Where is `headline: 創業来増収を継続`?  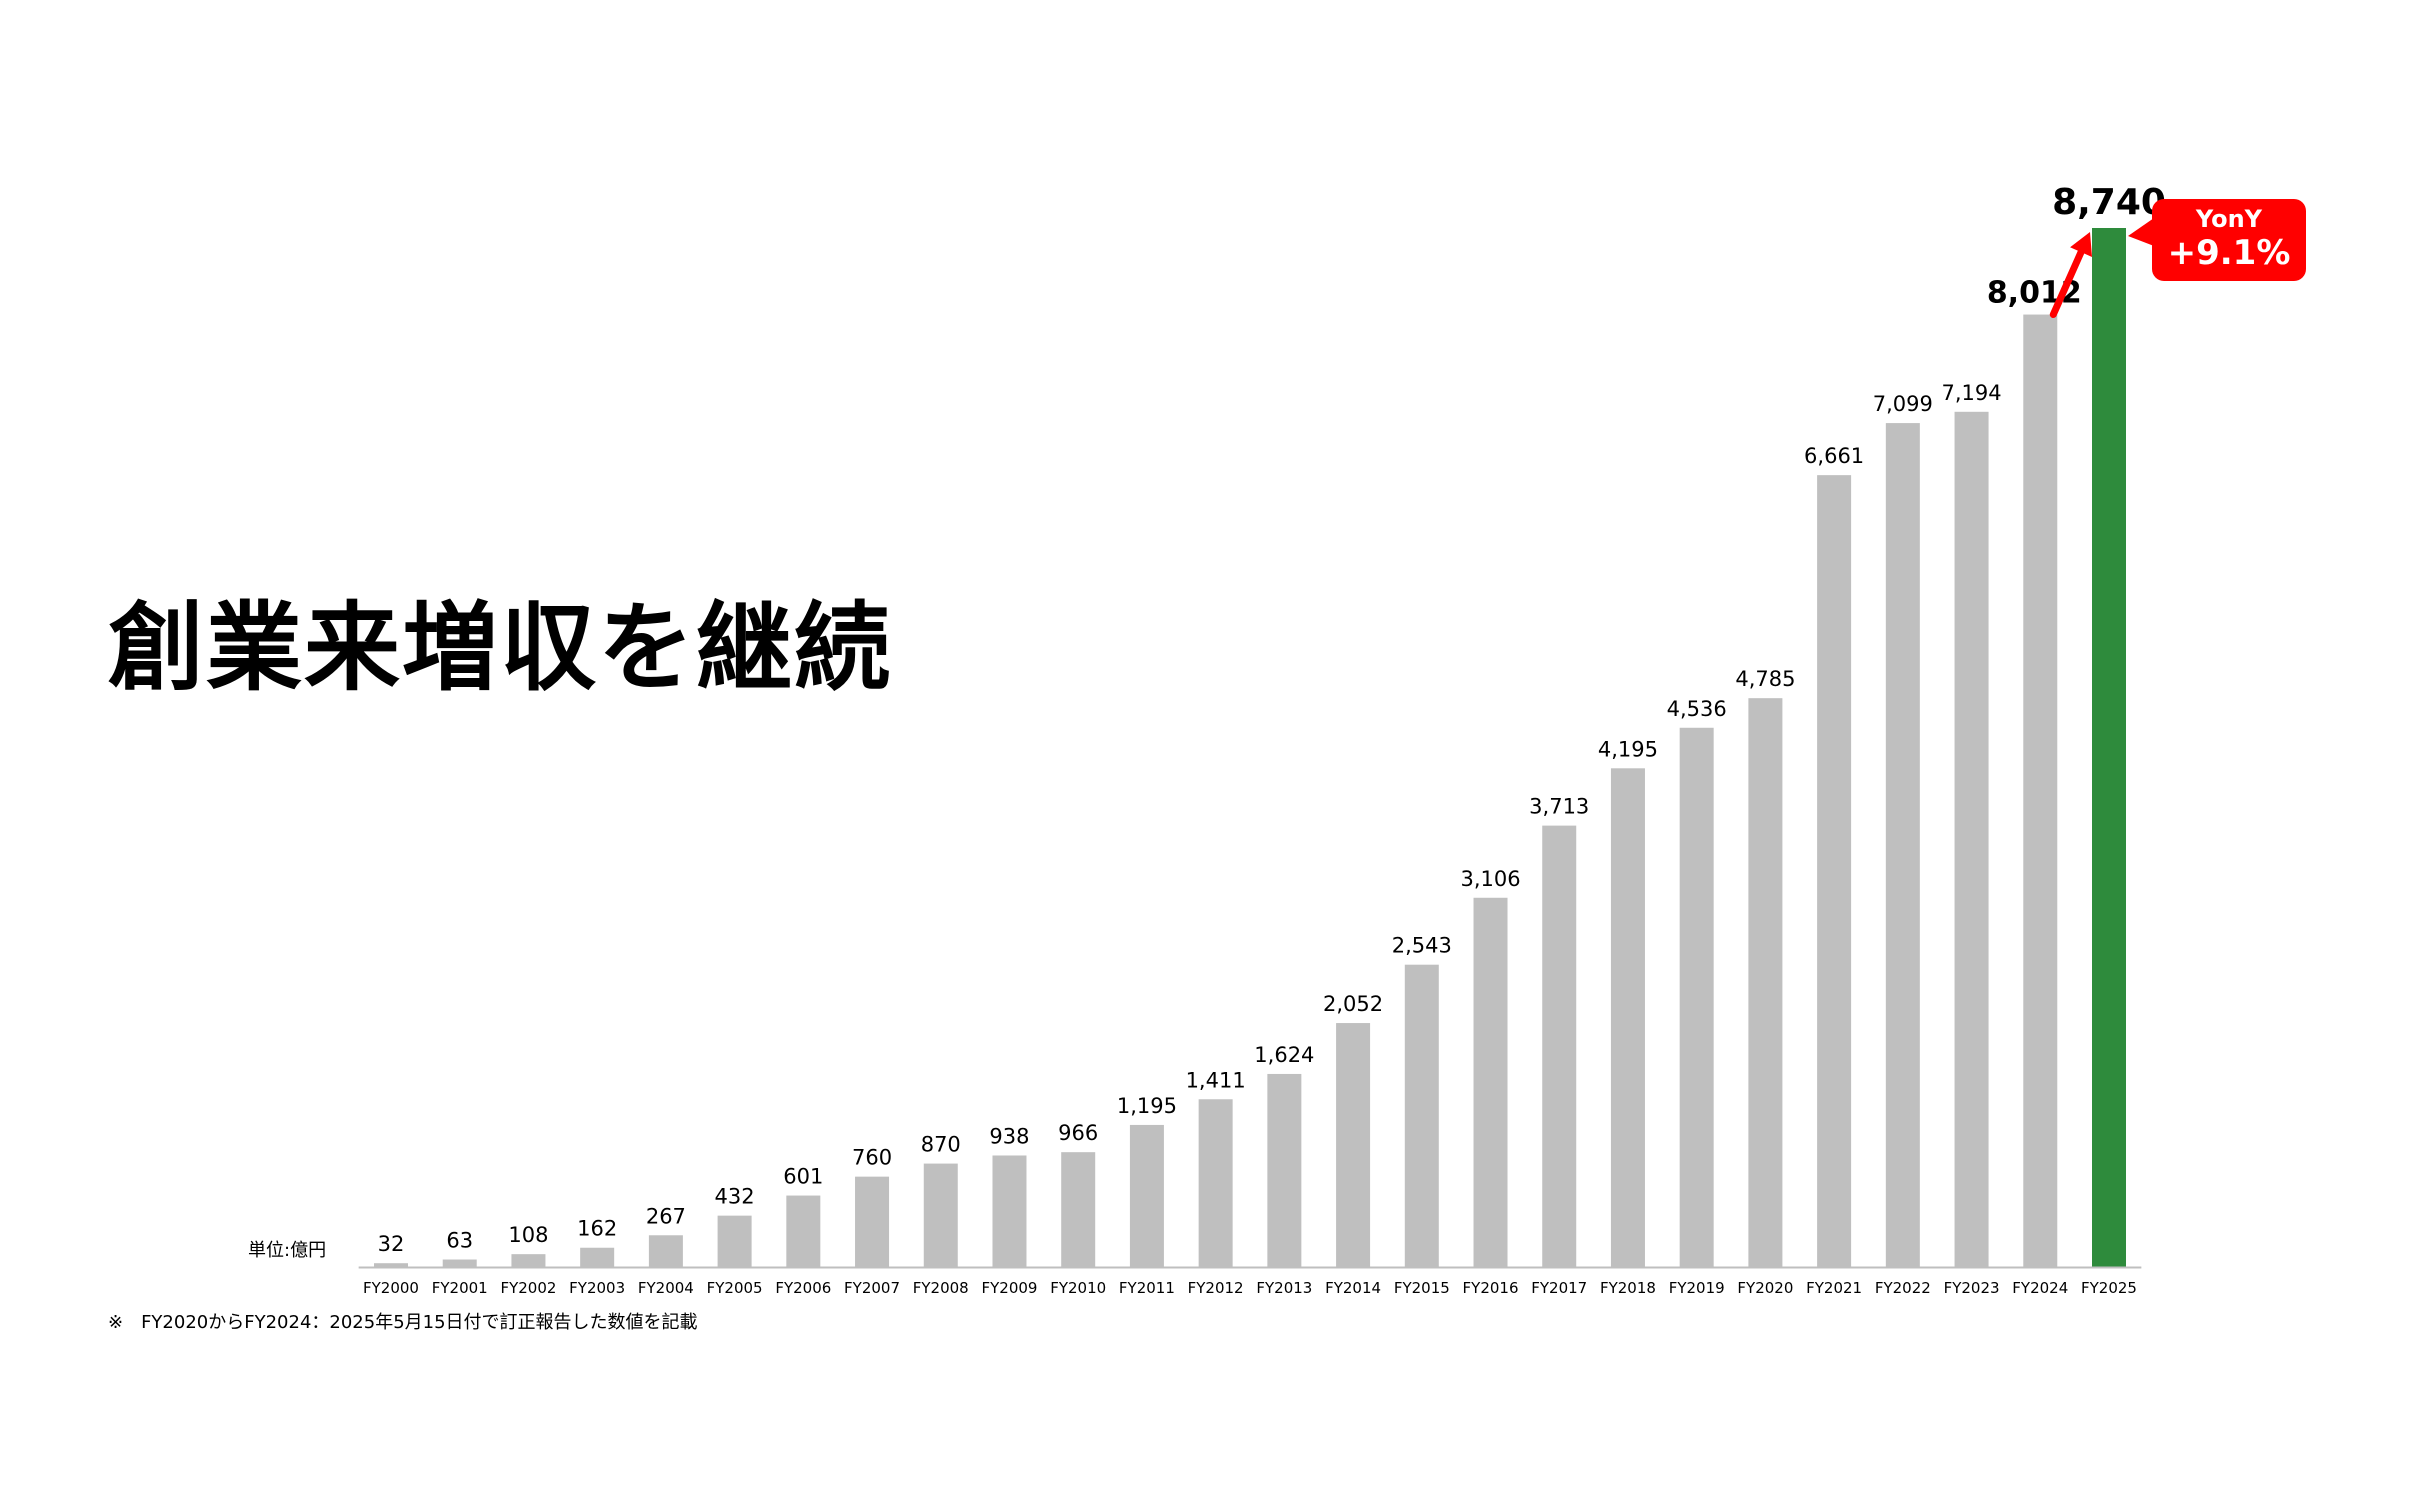
headline: 創業来増収を継続 is located at coordinates (500, 648).